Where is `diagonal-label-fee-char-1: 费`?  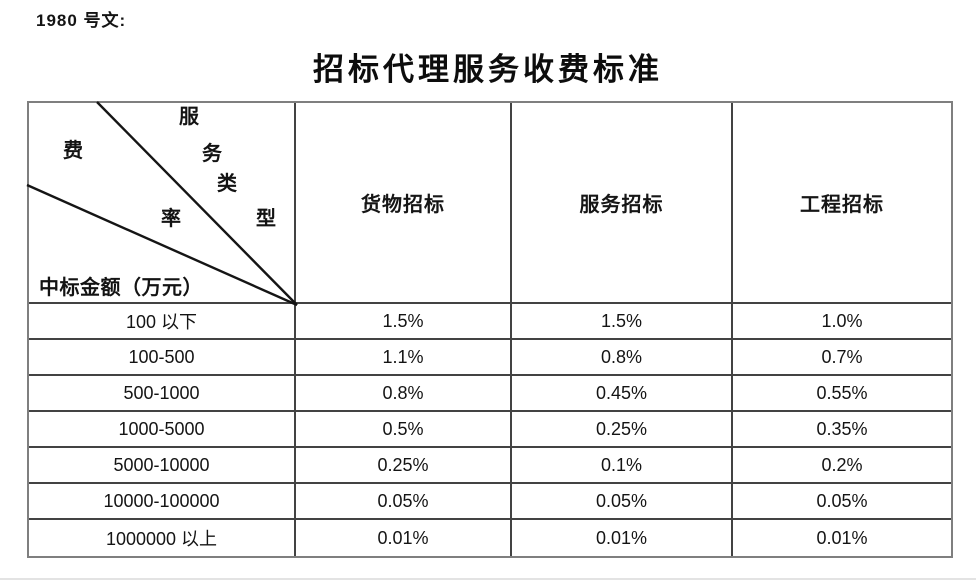
diagonal-label-fee-char-1: 费 is located at coordinates (73, 151).